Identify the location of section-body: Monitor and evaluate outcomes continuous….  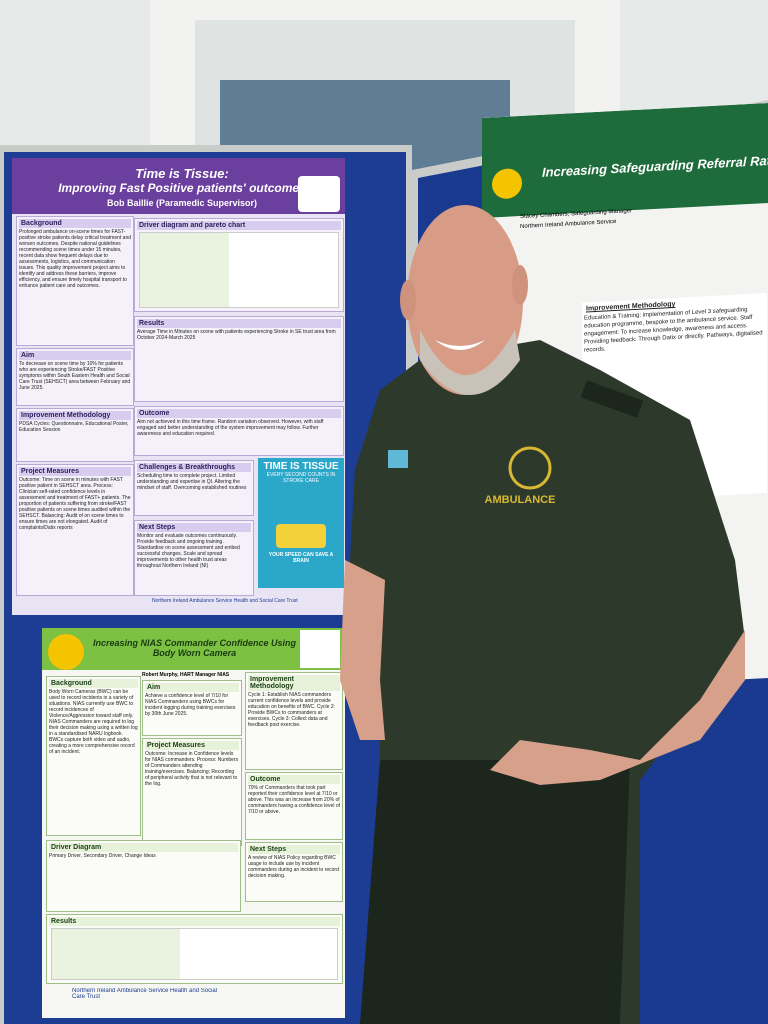
(188, 551).